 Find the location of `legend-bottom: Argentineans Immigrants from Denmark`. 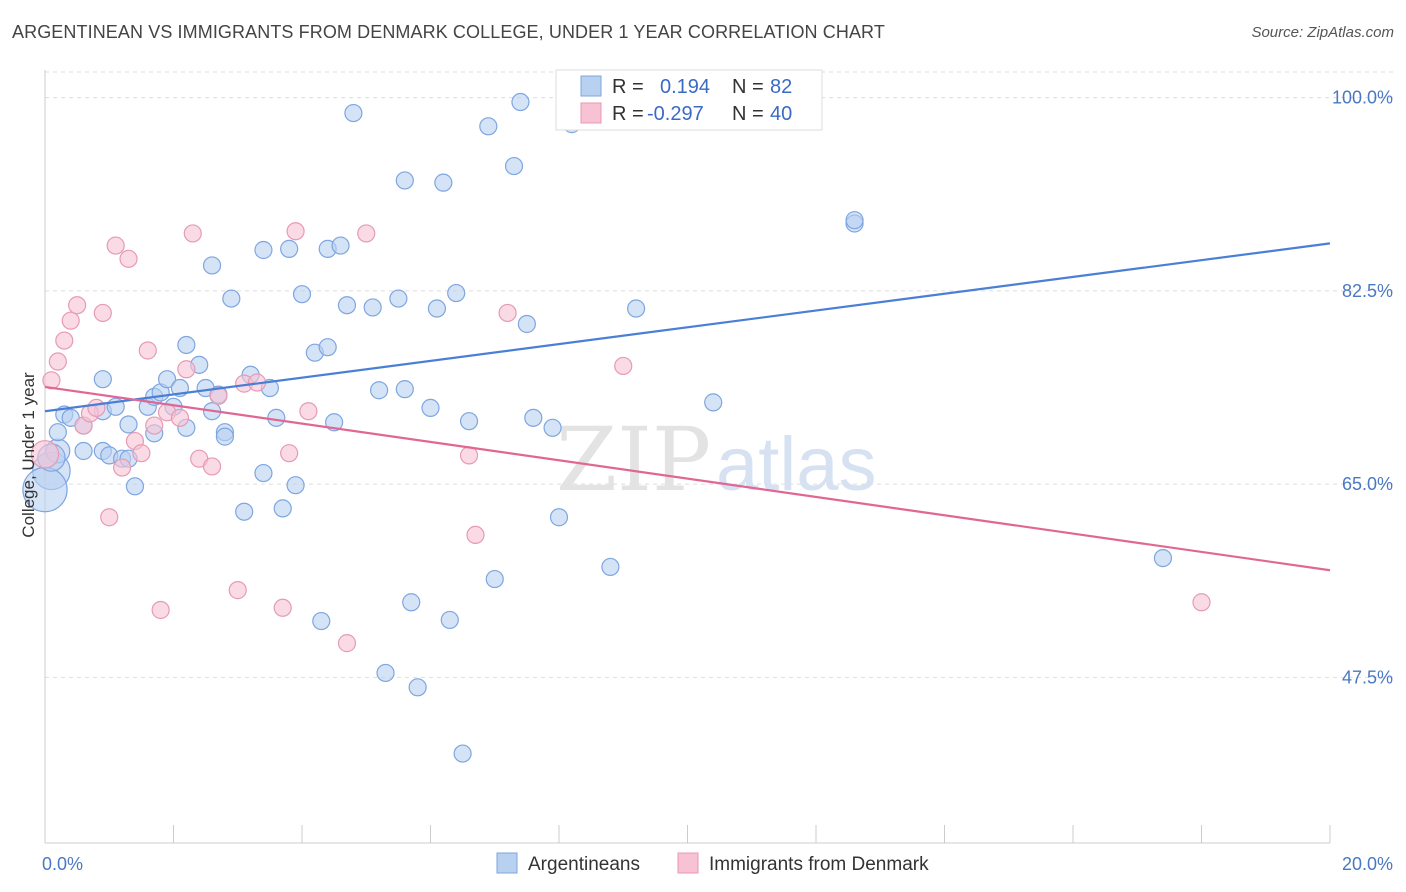

legend-bottom: Argentineans Immigrants from Denmark is located at coordinates (712, 863).